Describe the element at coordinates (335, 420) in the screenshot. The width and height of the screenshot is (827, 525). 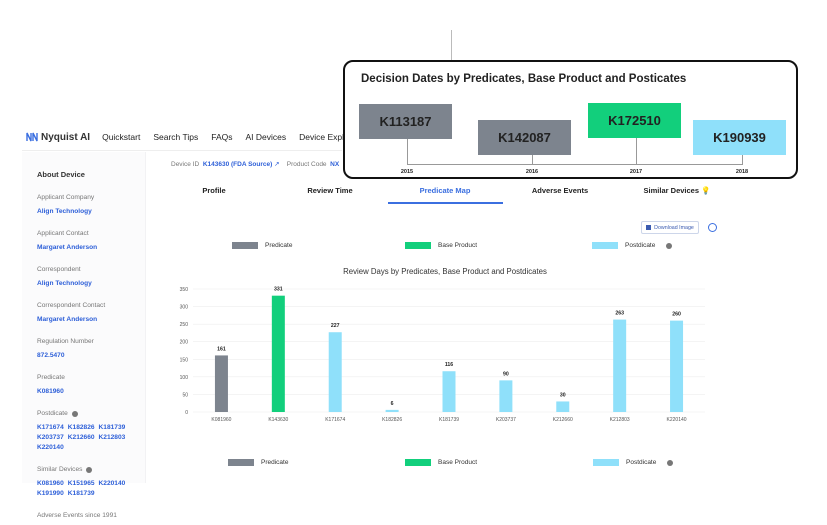
I see `x-tick-label: K171674` at that location.